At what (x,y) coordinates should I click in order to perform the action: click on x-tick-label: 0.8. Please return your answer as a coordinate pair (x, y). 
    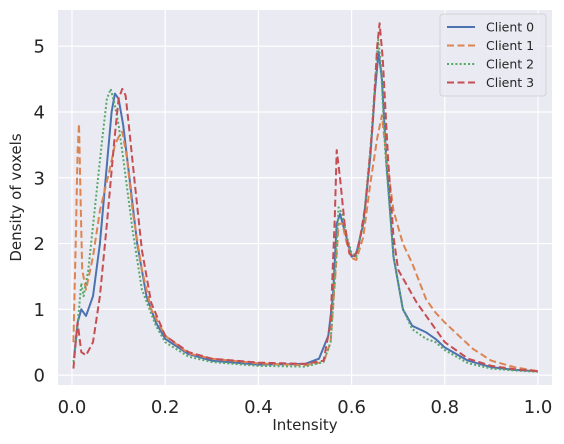
    Looking at the image, I should click on (444, 407).